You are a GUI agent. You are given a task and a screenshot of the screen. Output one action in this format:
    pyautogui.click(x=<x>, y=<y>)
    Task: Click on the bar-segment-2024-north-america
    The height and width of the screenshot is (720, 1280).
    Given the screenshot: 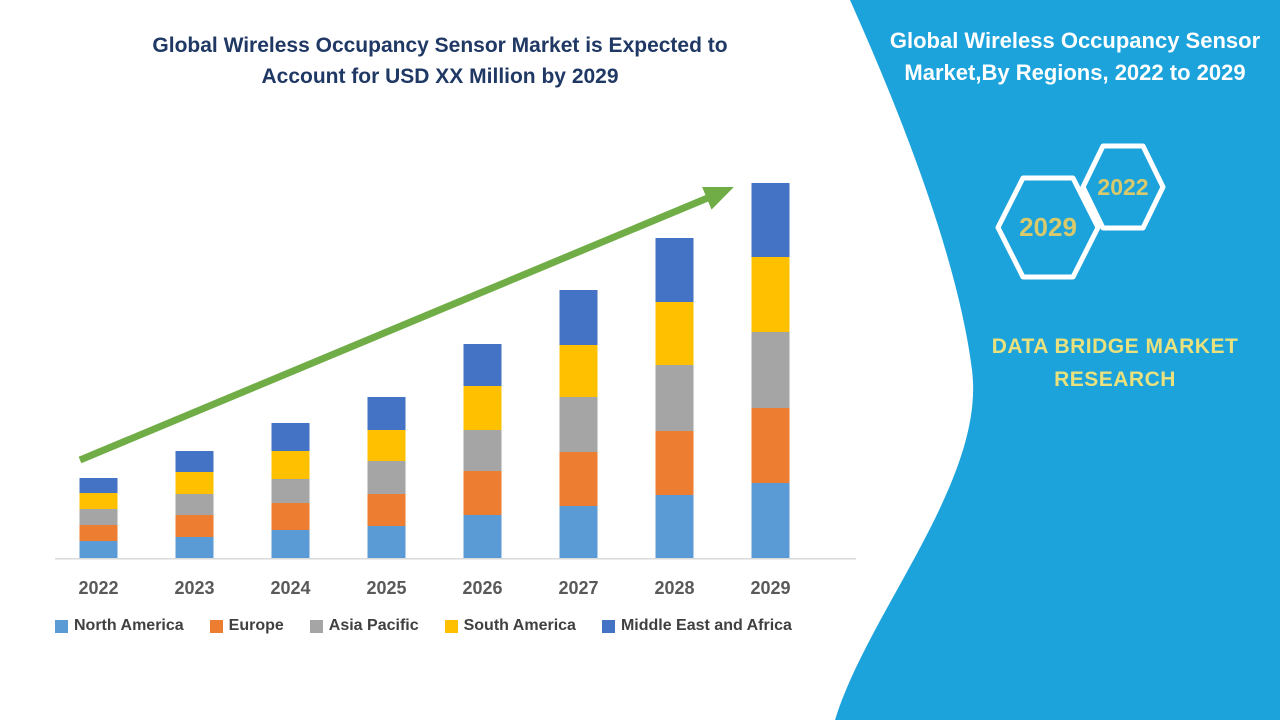 What is the action you would take?
    pyautogui.click(x=290, y=544)
    